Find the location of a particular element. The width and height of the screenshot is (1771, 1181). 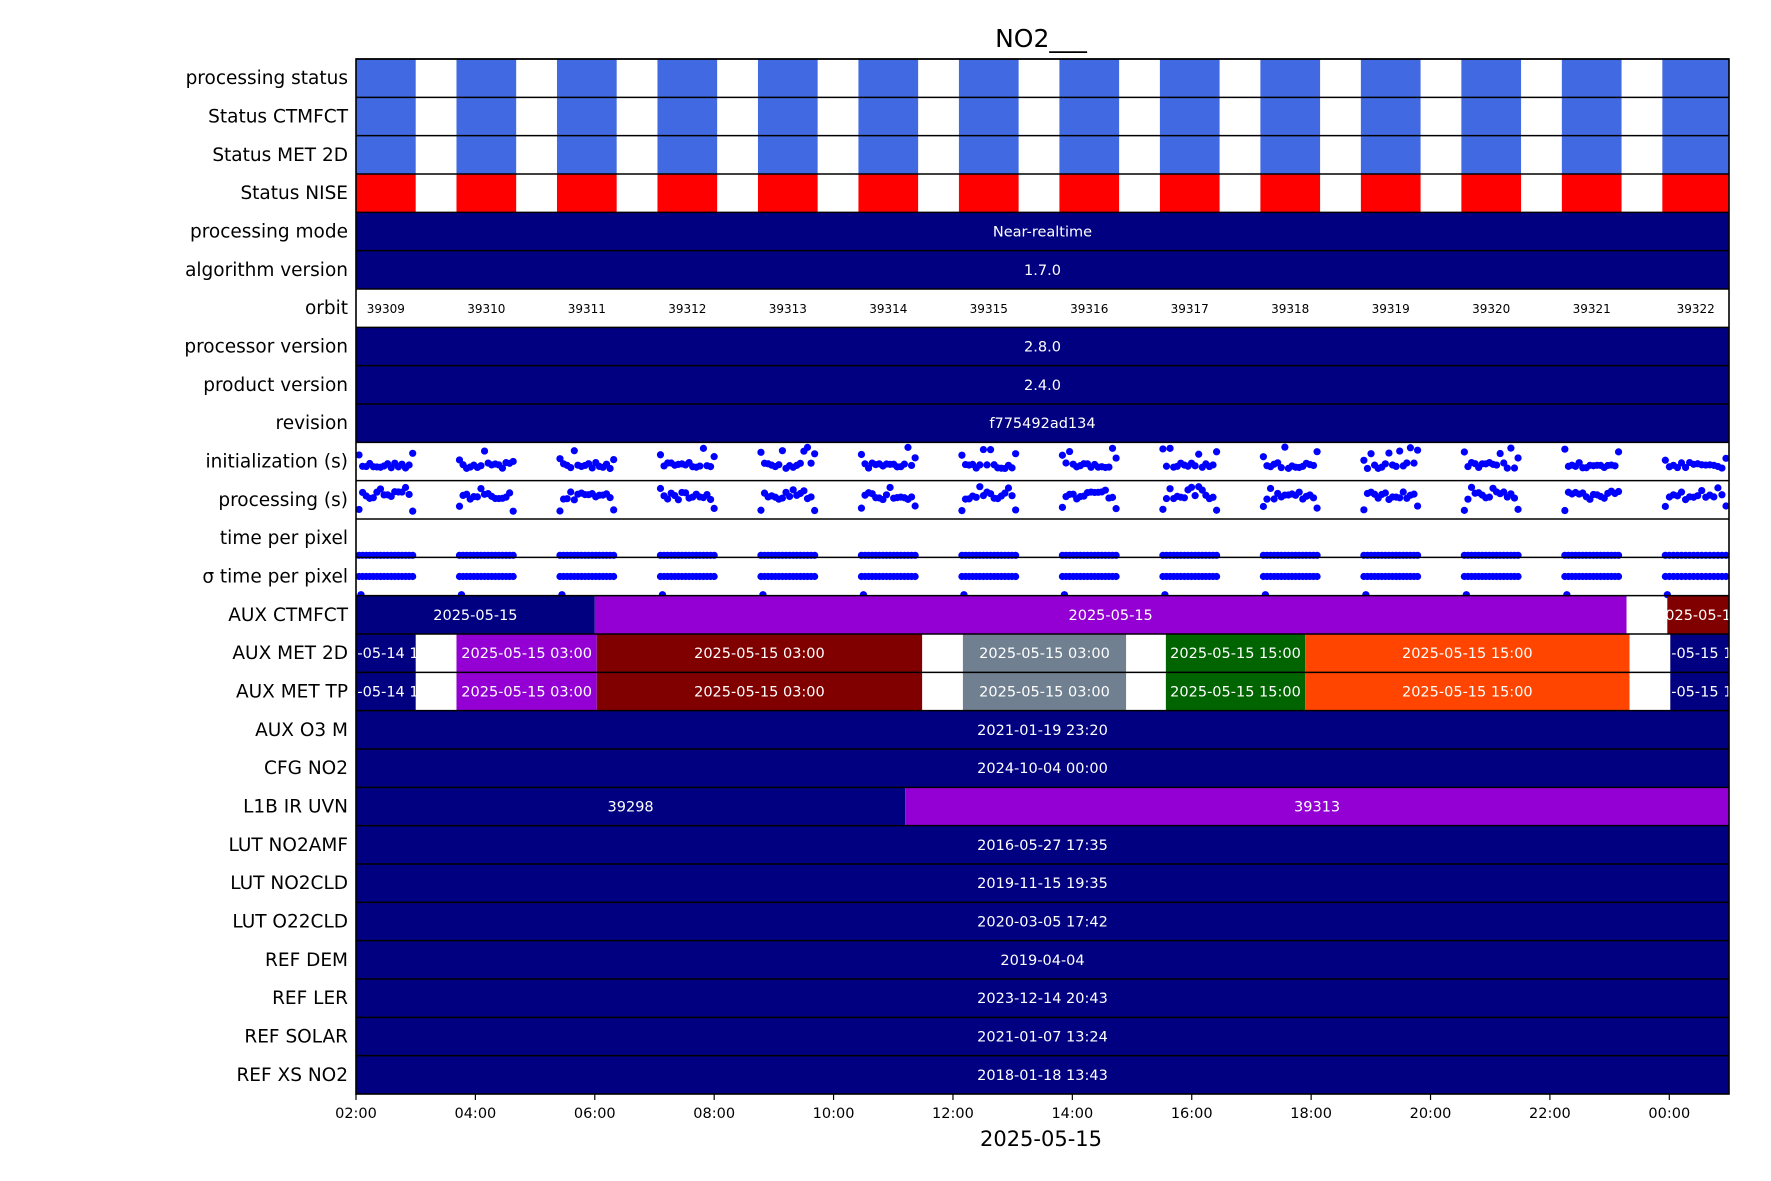

bar-label: 2019-11-15 19:35 is located at coordinates (1042, 884).